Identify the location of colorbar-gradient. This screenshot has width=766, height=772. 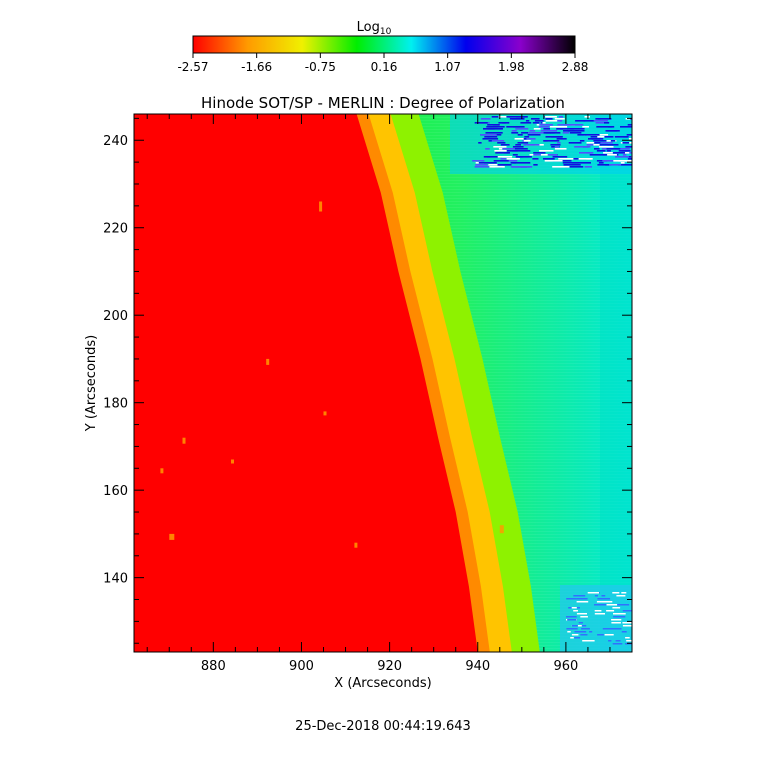
(384, 44).